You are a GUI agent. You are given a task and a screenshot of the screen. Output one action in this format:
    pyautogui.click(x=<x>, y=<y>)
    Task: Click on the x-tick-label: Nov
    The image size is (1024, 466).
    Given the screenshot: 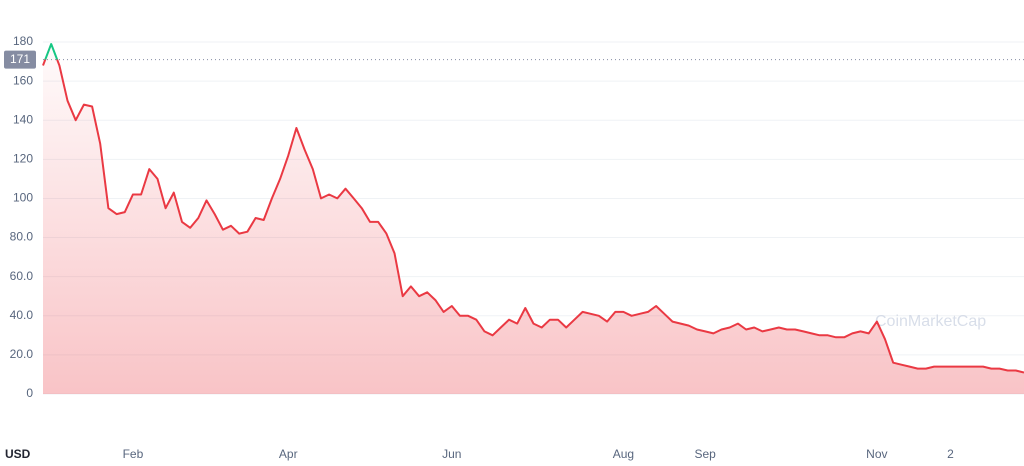 What is the action you would take?
    pyautogui.click(x=876, y=454)
    